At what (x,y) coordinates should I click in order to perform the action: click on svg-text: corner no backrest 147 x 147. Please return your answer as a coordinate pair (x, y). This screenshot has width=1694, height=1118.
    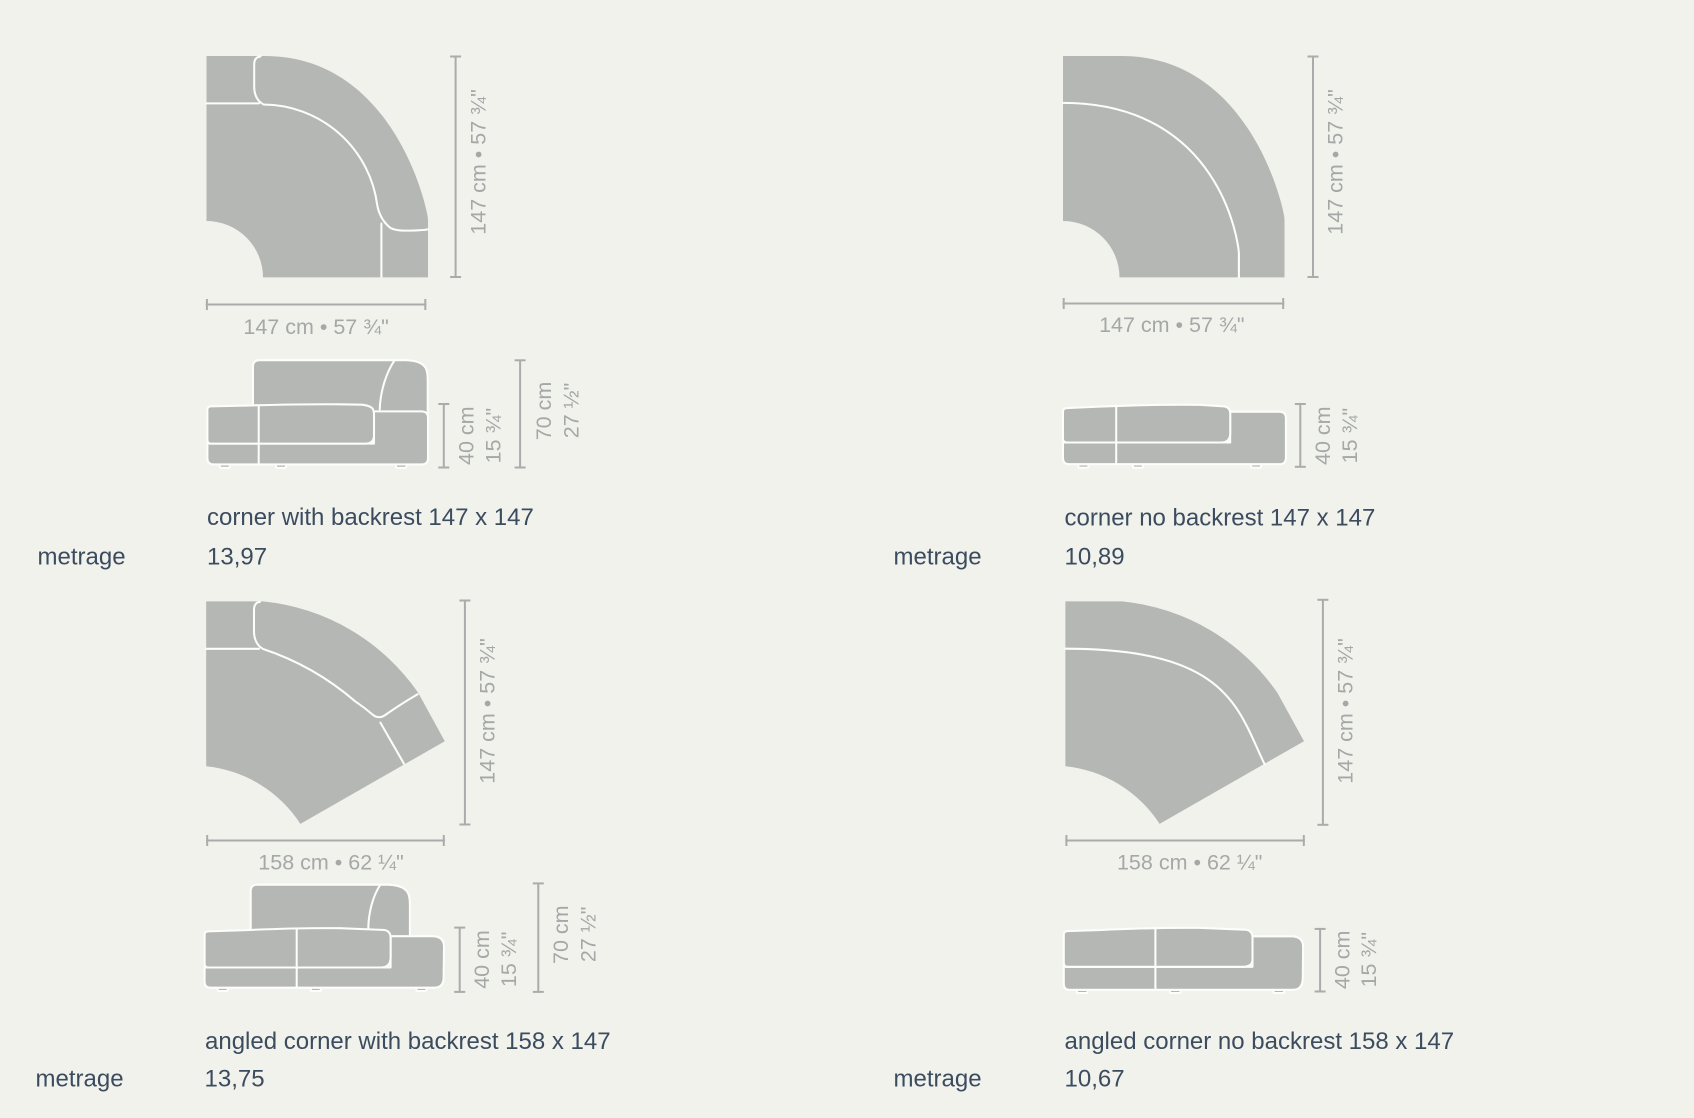
    Looking at the image, I should click on (1220, 518).